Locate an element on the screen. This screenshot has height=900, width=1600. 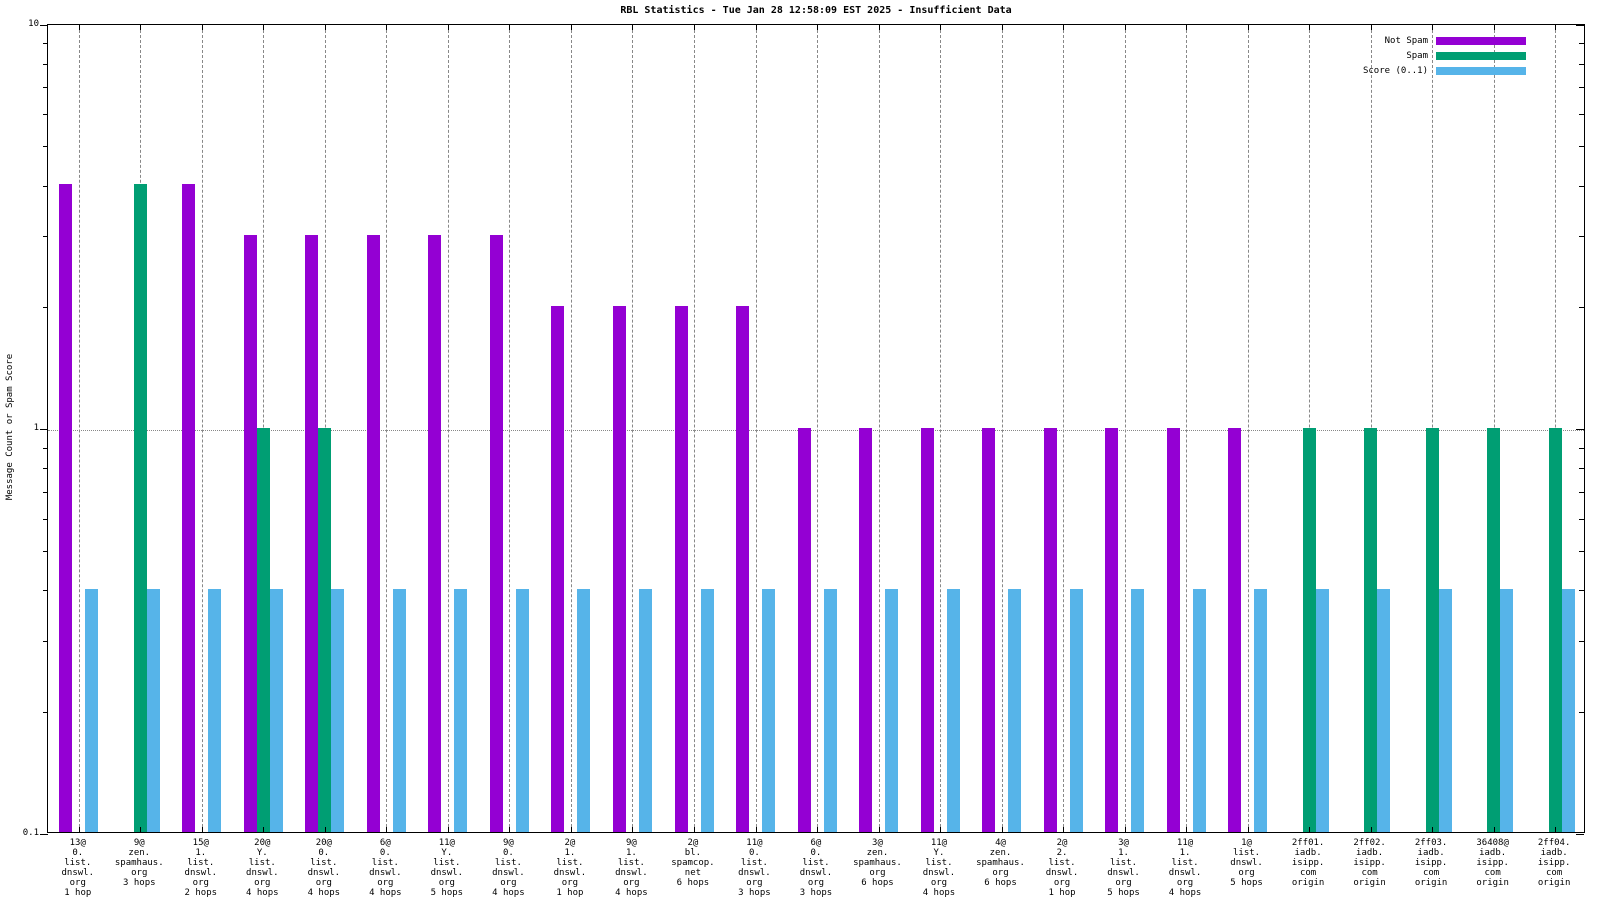
legend-row: Score (0..1) is located at coordinates (1444, 70).